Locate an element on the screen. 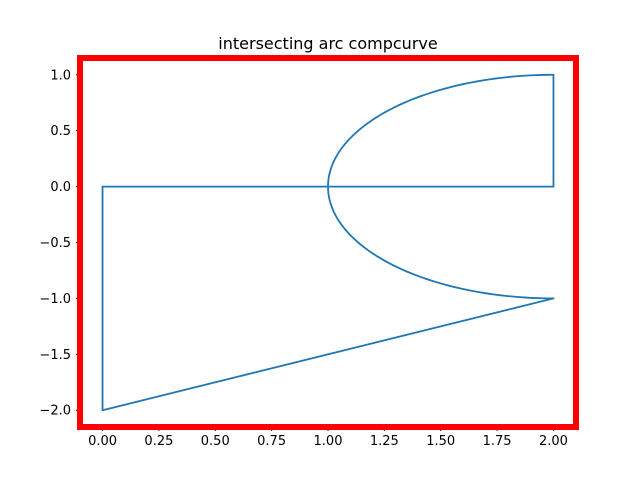 The width and height of the screenshot is (640, 480). y-tick-label: −1.5 is located at coordinates (55, 355).